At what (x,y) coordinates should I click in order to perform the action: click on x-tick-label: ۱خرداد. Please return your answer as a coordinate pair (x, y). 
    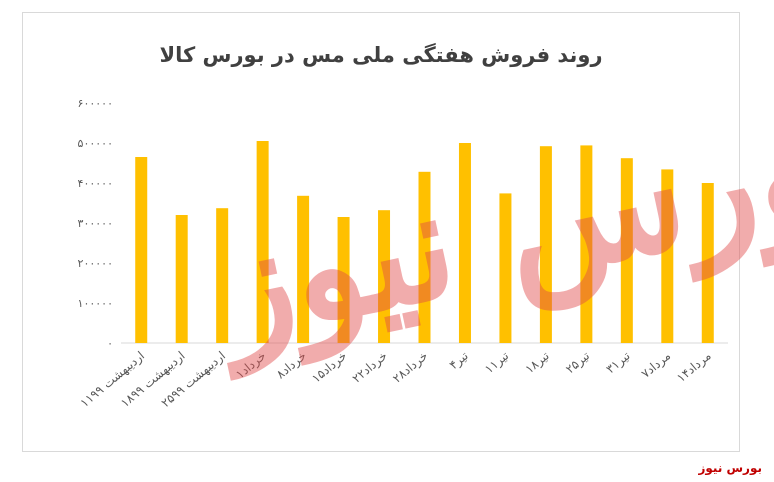
    Looking at the image, I should click on (251, 366).